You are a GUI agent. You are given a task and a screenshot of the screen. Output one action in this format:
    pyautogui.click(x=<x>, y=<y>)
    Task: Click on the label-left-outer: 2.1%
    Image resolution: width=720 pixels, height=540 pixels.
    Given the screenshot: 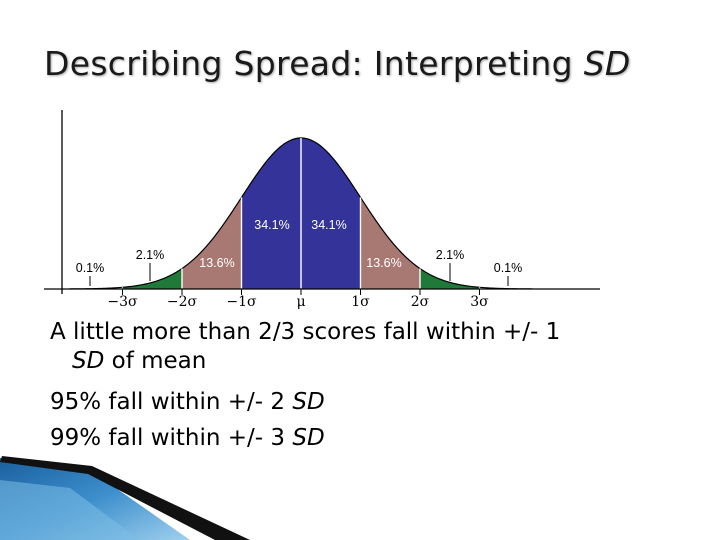 What is the action you would take?
    pyautogui.click(x=150, y=255)
    